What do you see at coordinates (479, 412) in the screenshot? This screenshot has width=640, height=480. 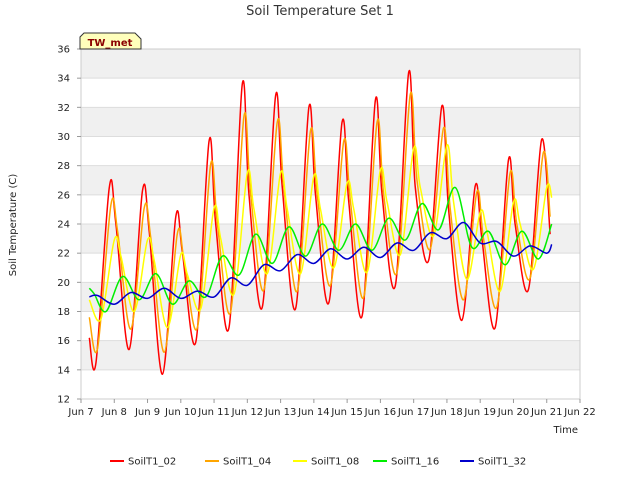 I see `x-tick-label: Jun 19` at bounding box center [479, 412].